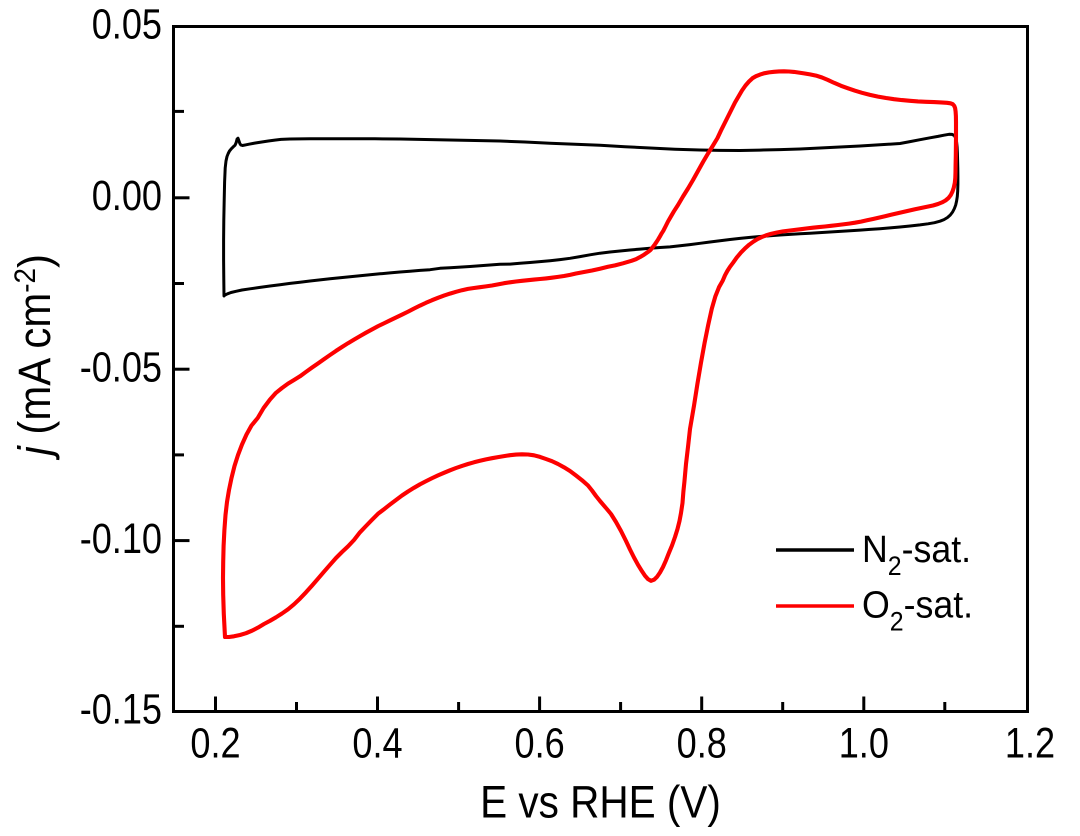 Image resolution: width=1080 pixels, height=836 pixels. What do you see at coordinates (864, 744) in the screenshot?
I see `svg-text: 1.0` at bounding box center [864, 744].